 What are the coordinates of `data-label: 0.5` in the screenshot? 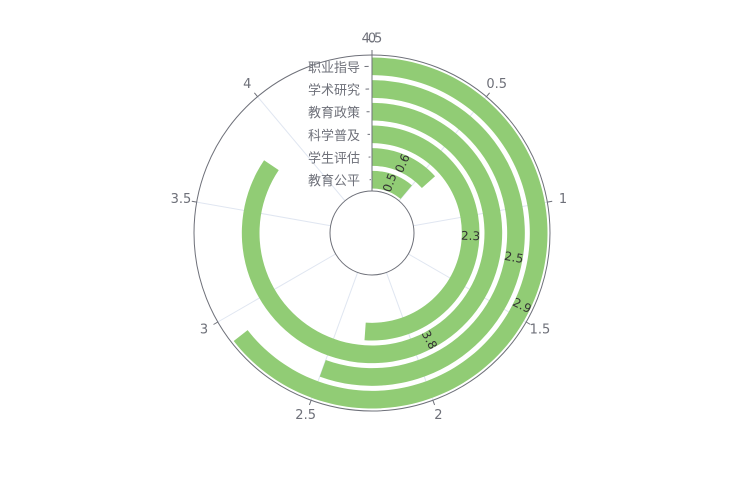 It's located at (390, 182).